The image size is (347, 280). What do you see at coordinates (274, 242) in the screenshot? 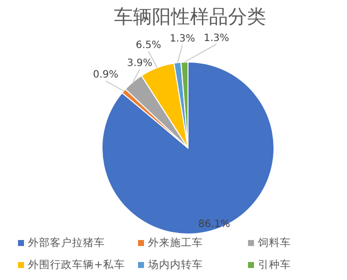
I see `legend-label: 饲料车` at bounding box center [274, 242].